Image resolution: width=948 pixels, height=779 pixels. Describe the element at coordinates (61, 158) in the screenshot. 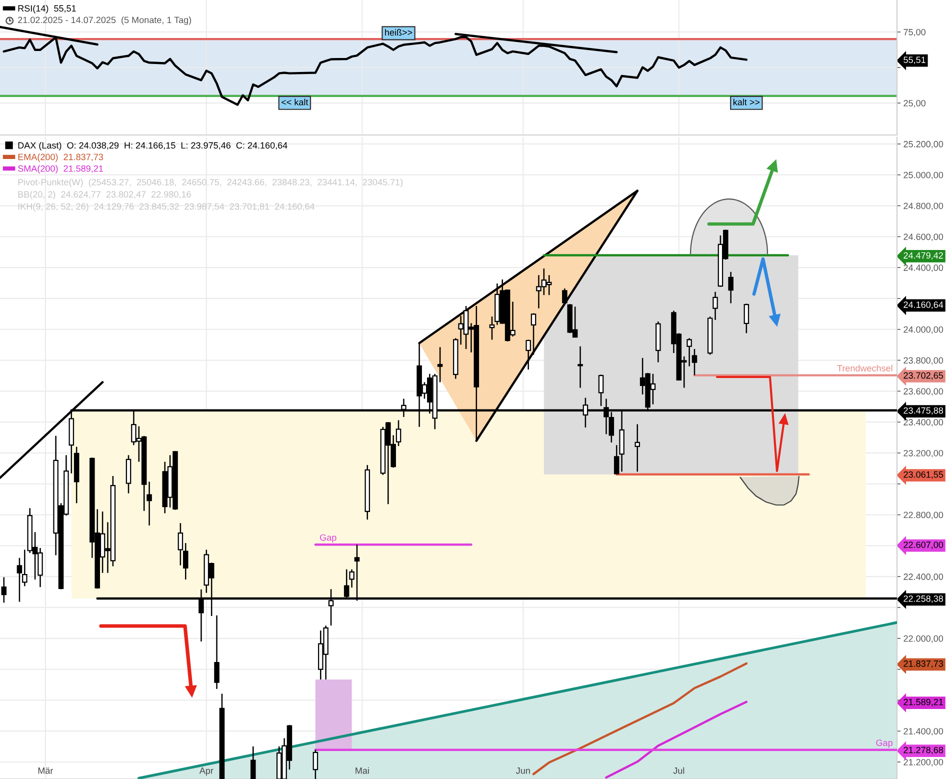

I see `legend-label: EMA(200) 21.837,73` at that location.